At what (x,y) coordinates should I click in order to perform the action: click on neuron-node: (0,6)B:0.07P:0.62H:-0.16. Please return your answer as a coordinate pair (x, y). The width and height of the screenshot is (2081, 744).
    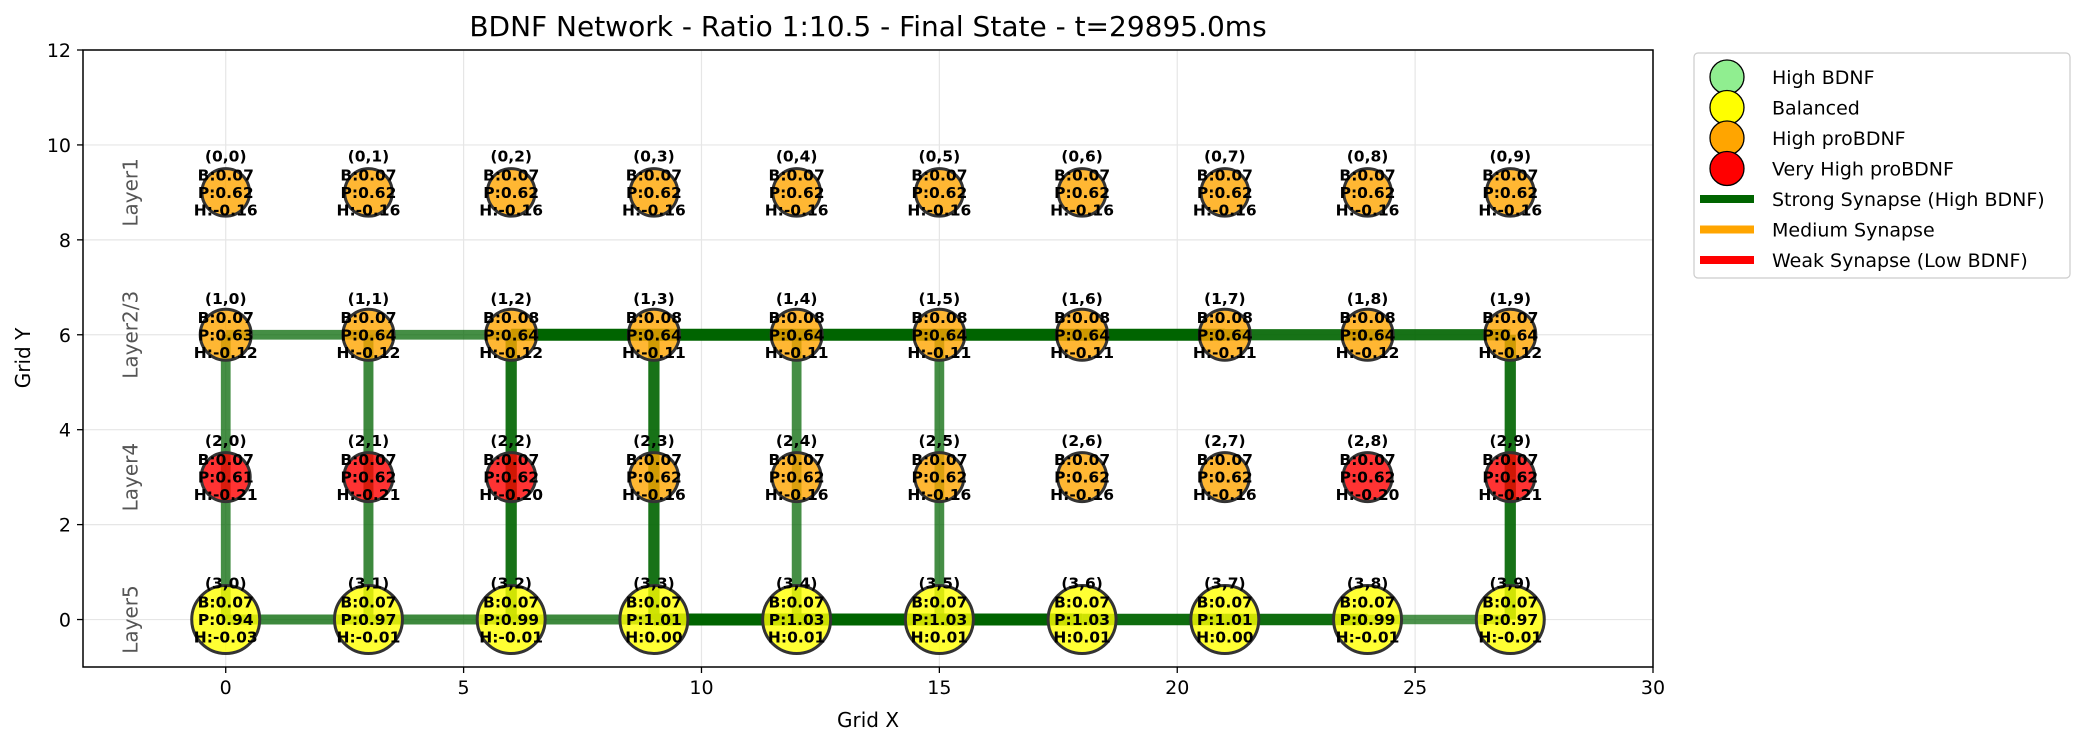
    Looking at the image, I should click on (1082, 183).